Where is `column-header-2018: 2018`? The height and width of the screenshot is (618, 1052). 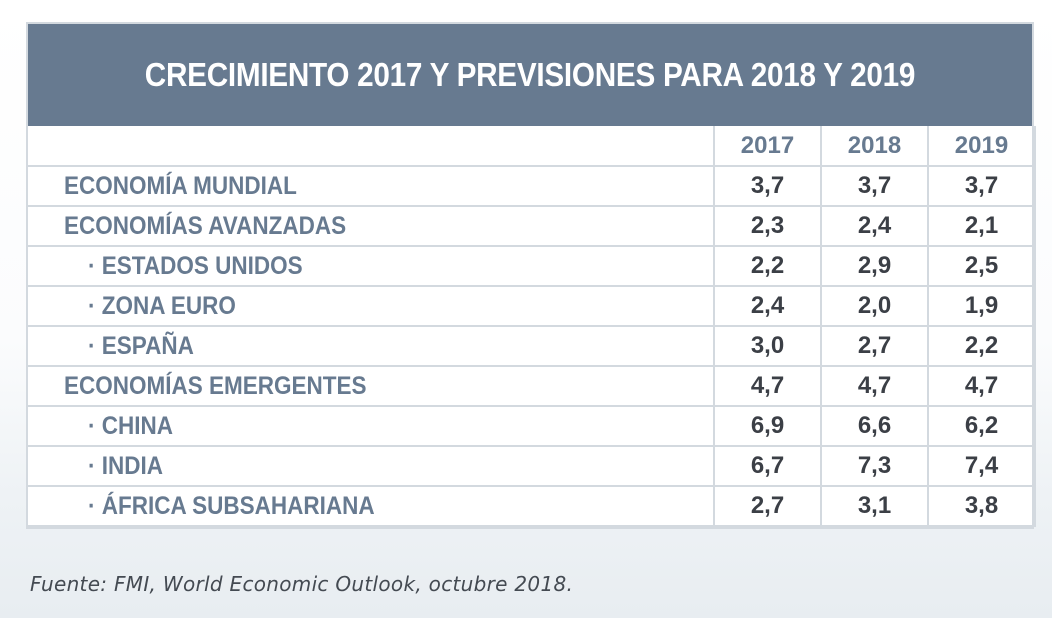
column-header-2018: 2018 is located at coordinates (874, 146).